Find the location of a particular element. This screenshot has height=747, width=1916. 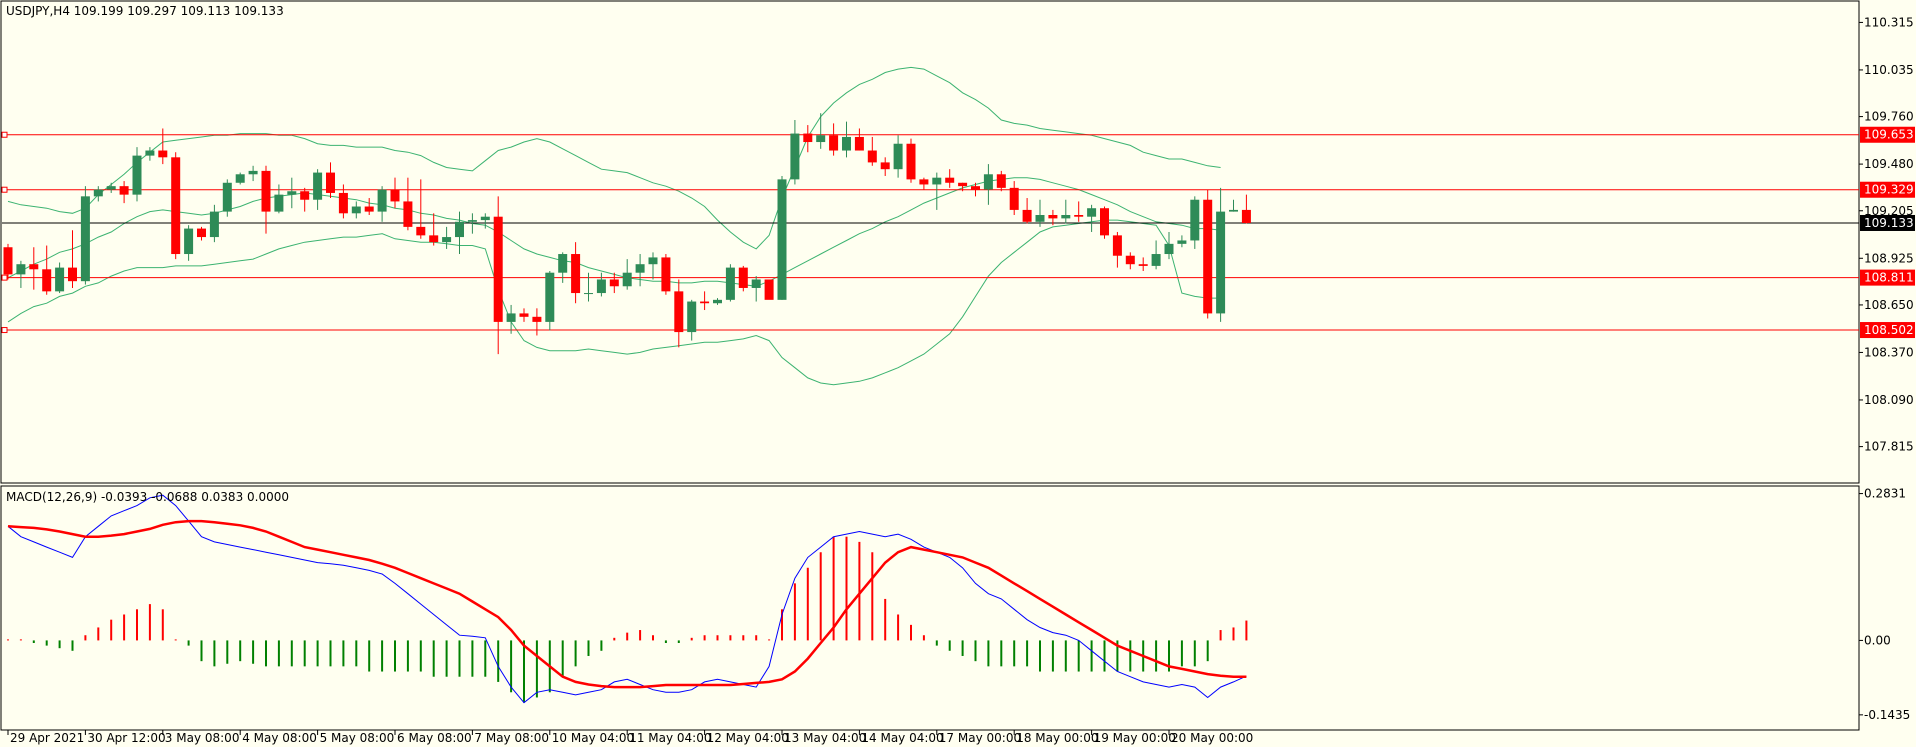

level-label: 109.329 is located at coordinates (1889, 190).